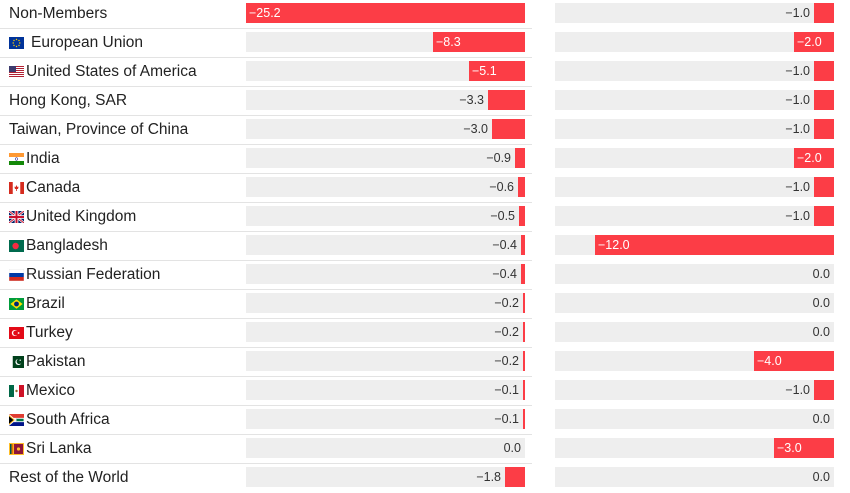 The image size is (850, 493). I want to click on row-label: Brazil, so click(126, 303).